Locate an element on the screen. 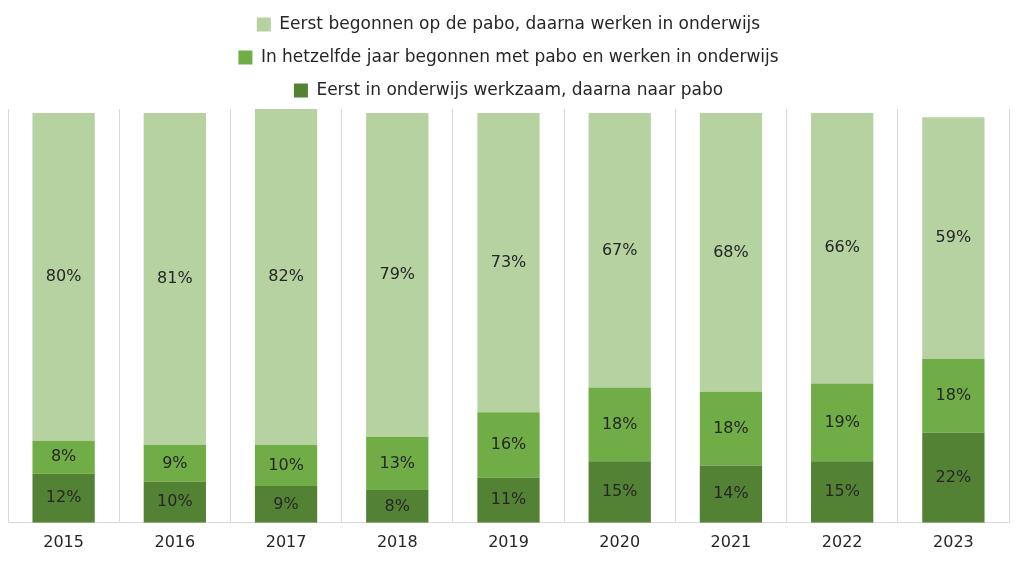  data-label: 12% is located at coordinates (63, 497).